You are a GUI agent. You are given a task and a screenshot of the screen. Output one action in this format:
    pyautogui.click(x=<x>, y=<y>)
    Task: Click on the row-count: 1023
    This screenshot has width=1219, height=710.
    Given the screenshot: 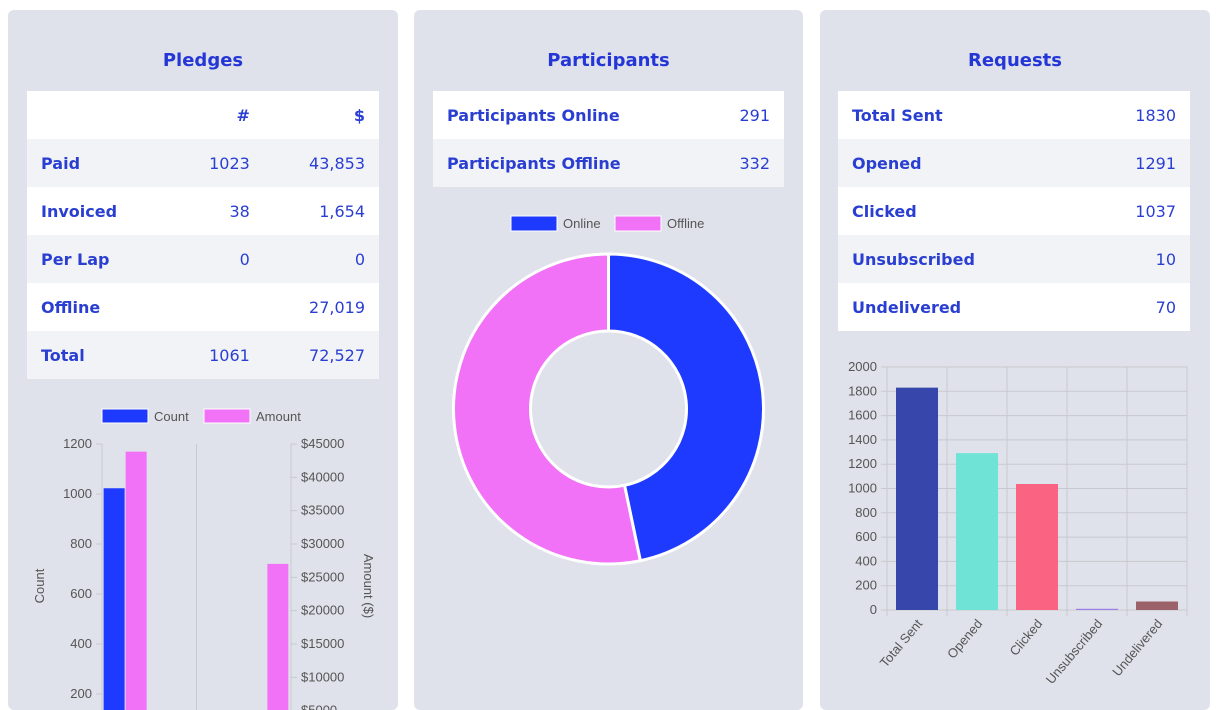 What is the action you would take?
    pyautogui.click(x=216, y=163)
    